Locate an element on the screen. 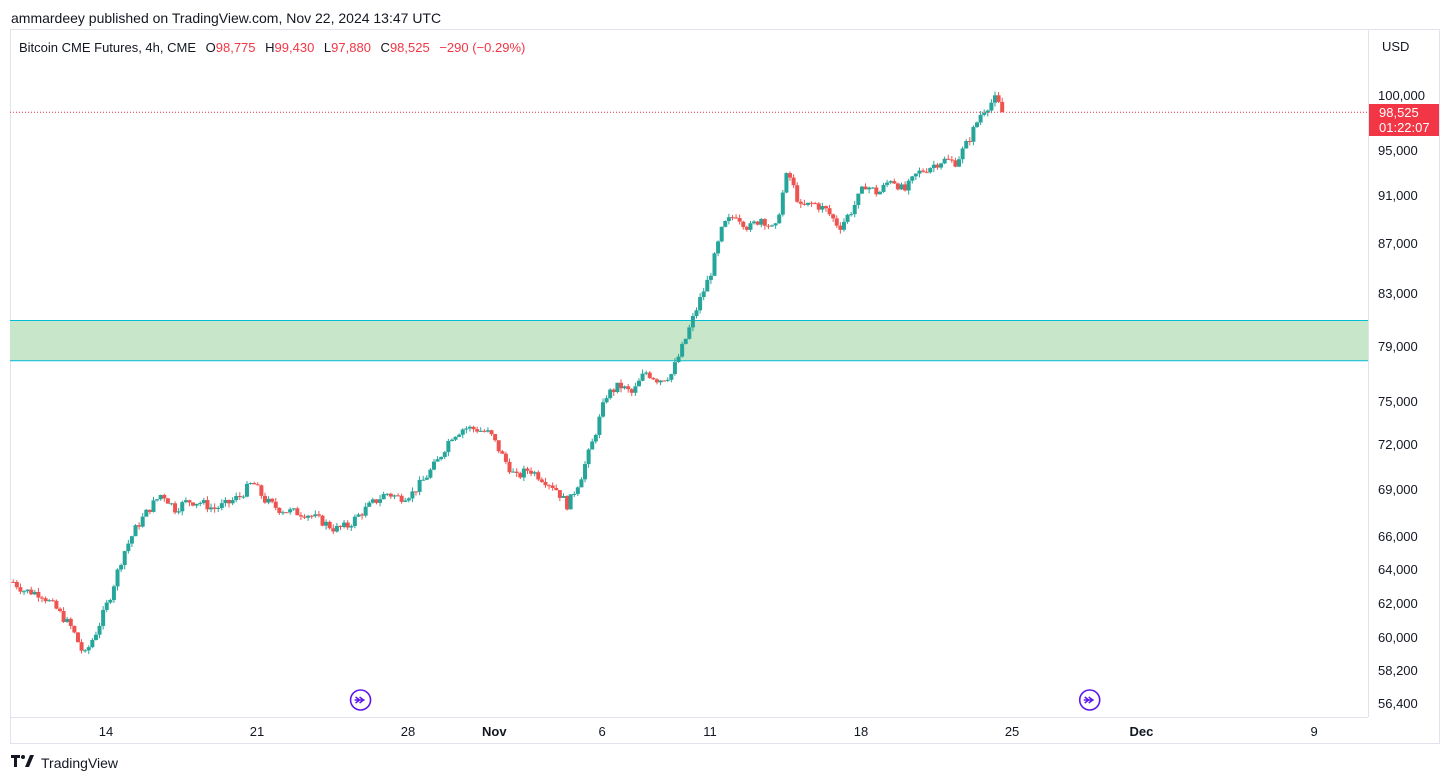 This screenshot has height=782, width=1456. time-axis: 14 21 28 Nov 6 11 18 25 Dec 9 is located at coordinates (689, 731).